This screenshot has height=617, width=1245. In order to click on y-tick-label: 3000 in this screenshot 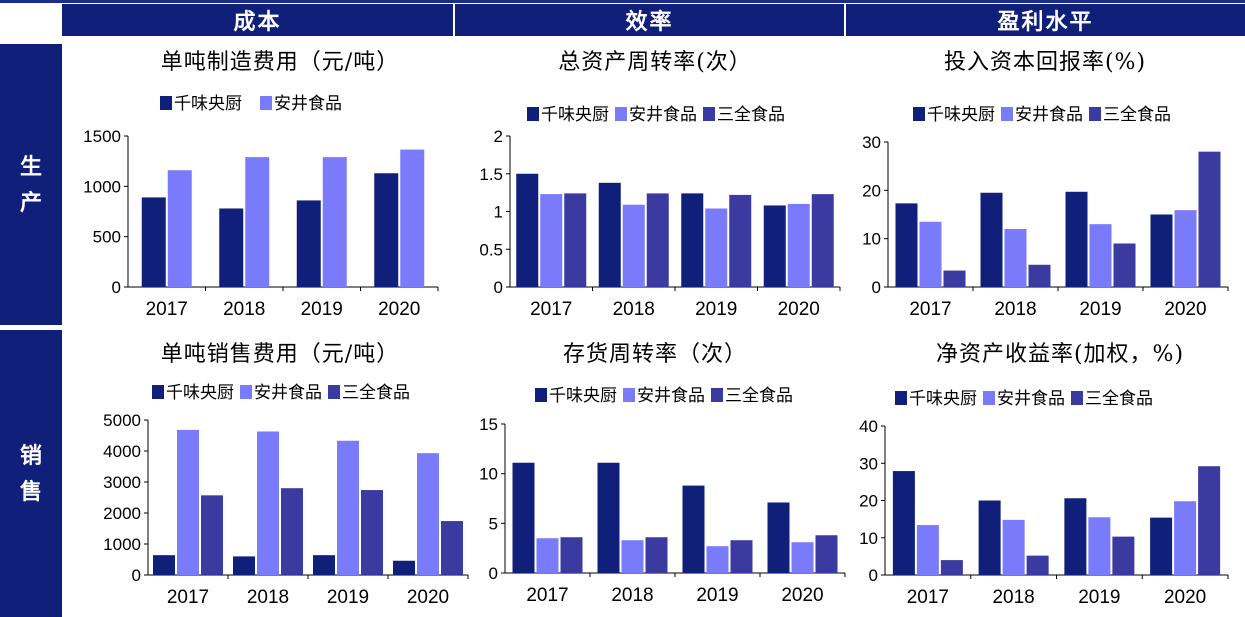, I will do `click(122, 482)`.